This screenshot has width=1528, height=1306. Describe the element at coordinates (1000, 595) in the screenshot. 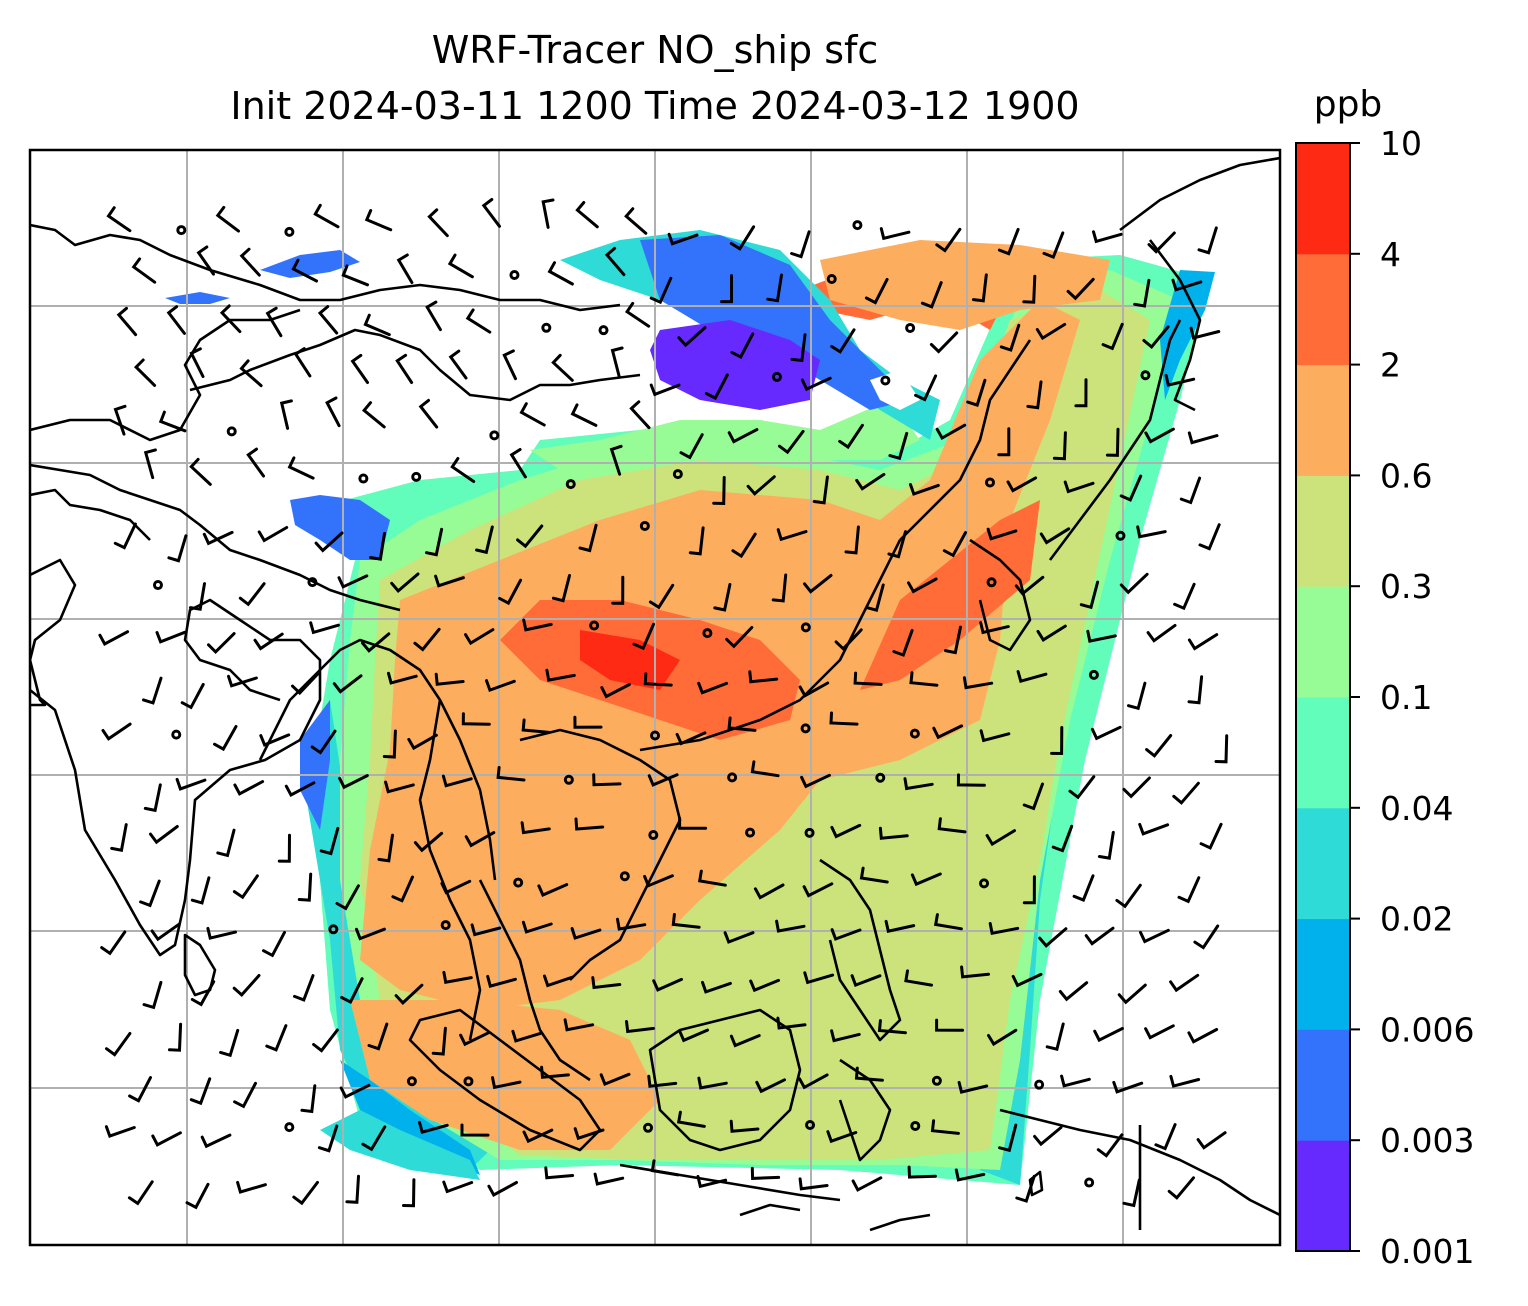

I see `coastline-korea` at that location.